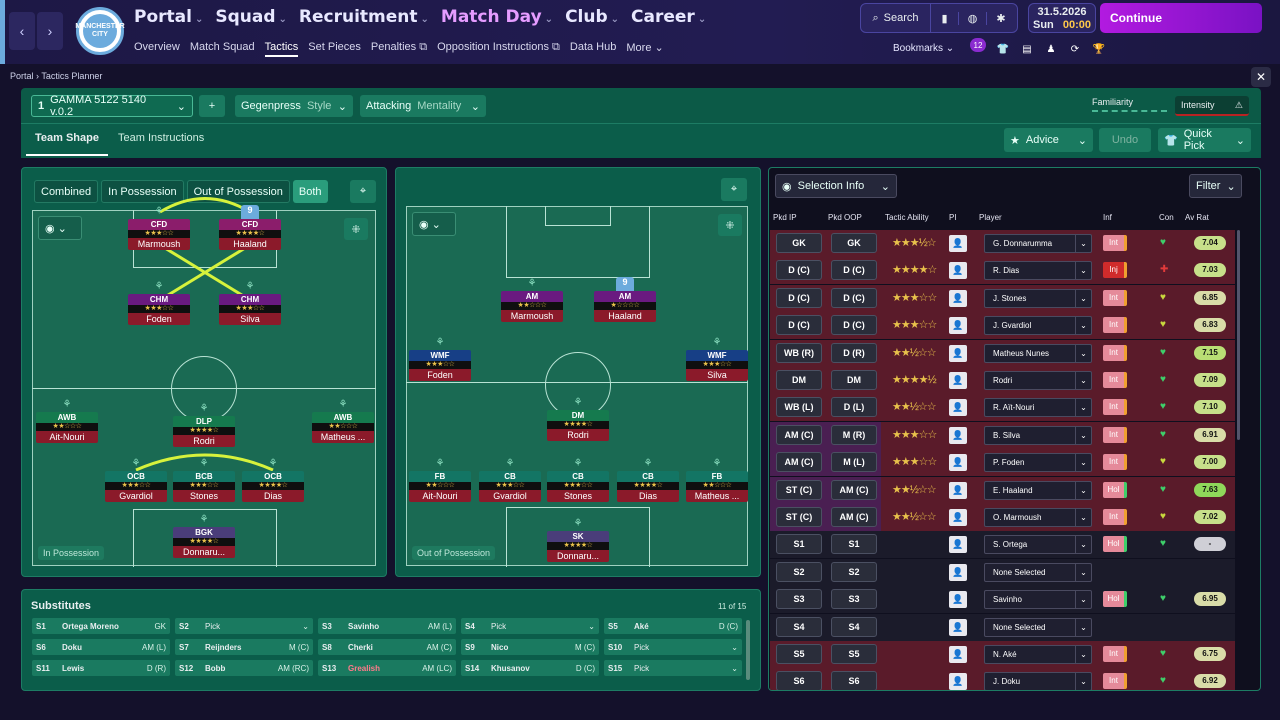 The image size is (1280, 720). I want to click on player-card: WMF ★★★☆☆ Silva ⚘, so click(717, 359).